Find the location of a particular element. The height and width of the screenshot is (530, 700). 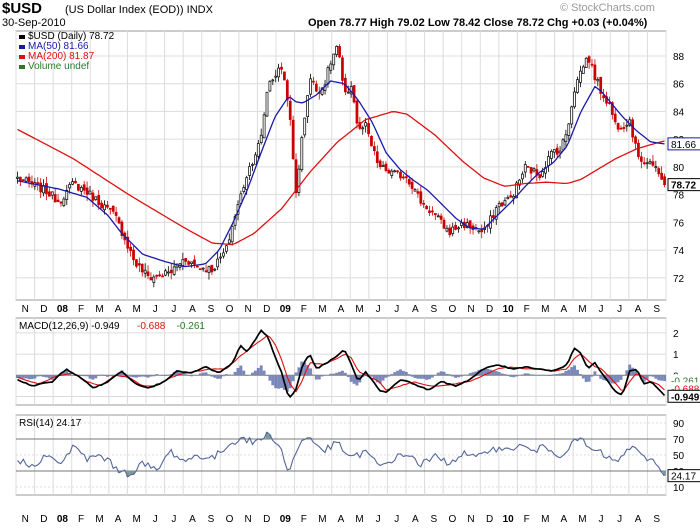

security-name: (US Dollar Index (EOD)) is located at coordinates (124, 10).